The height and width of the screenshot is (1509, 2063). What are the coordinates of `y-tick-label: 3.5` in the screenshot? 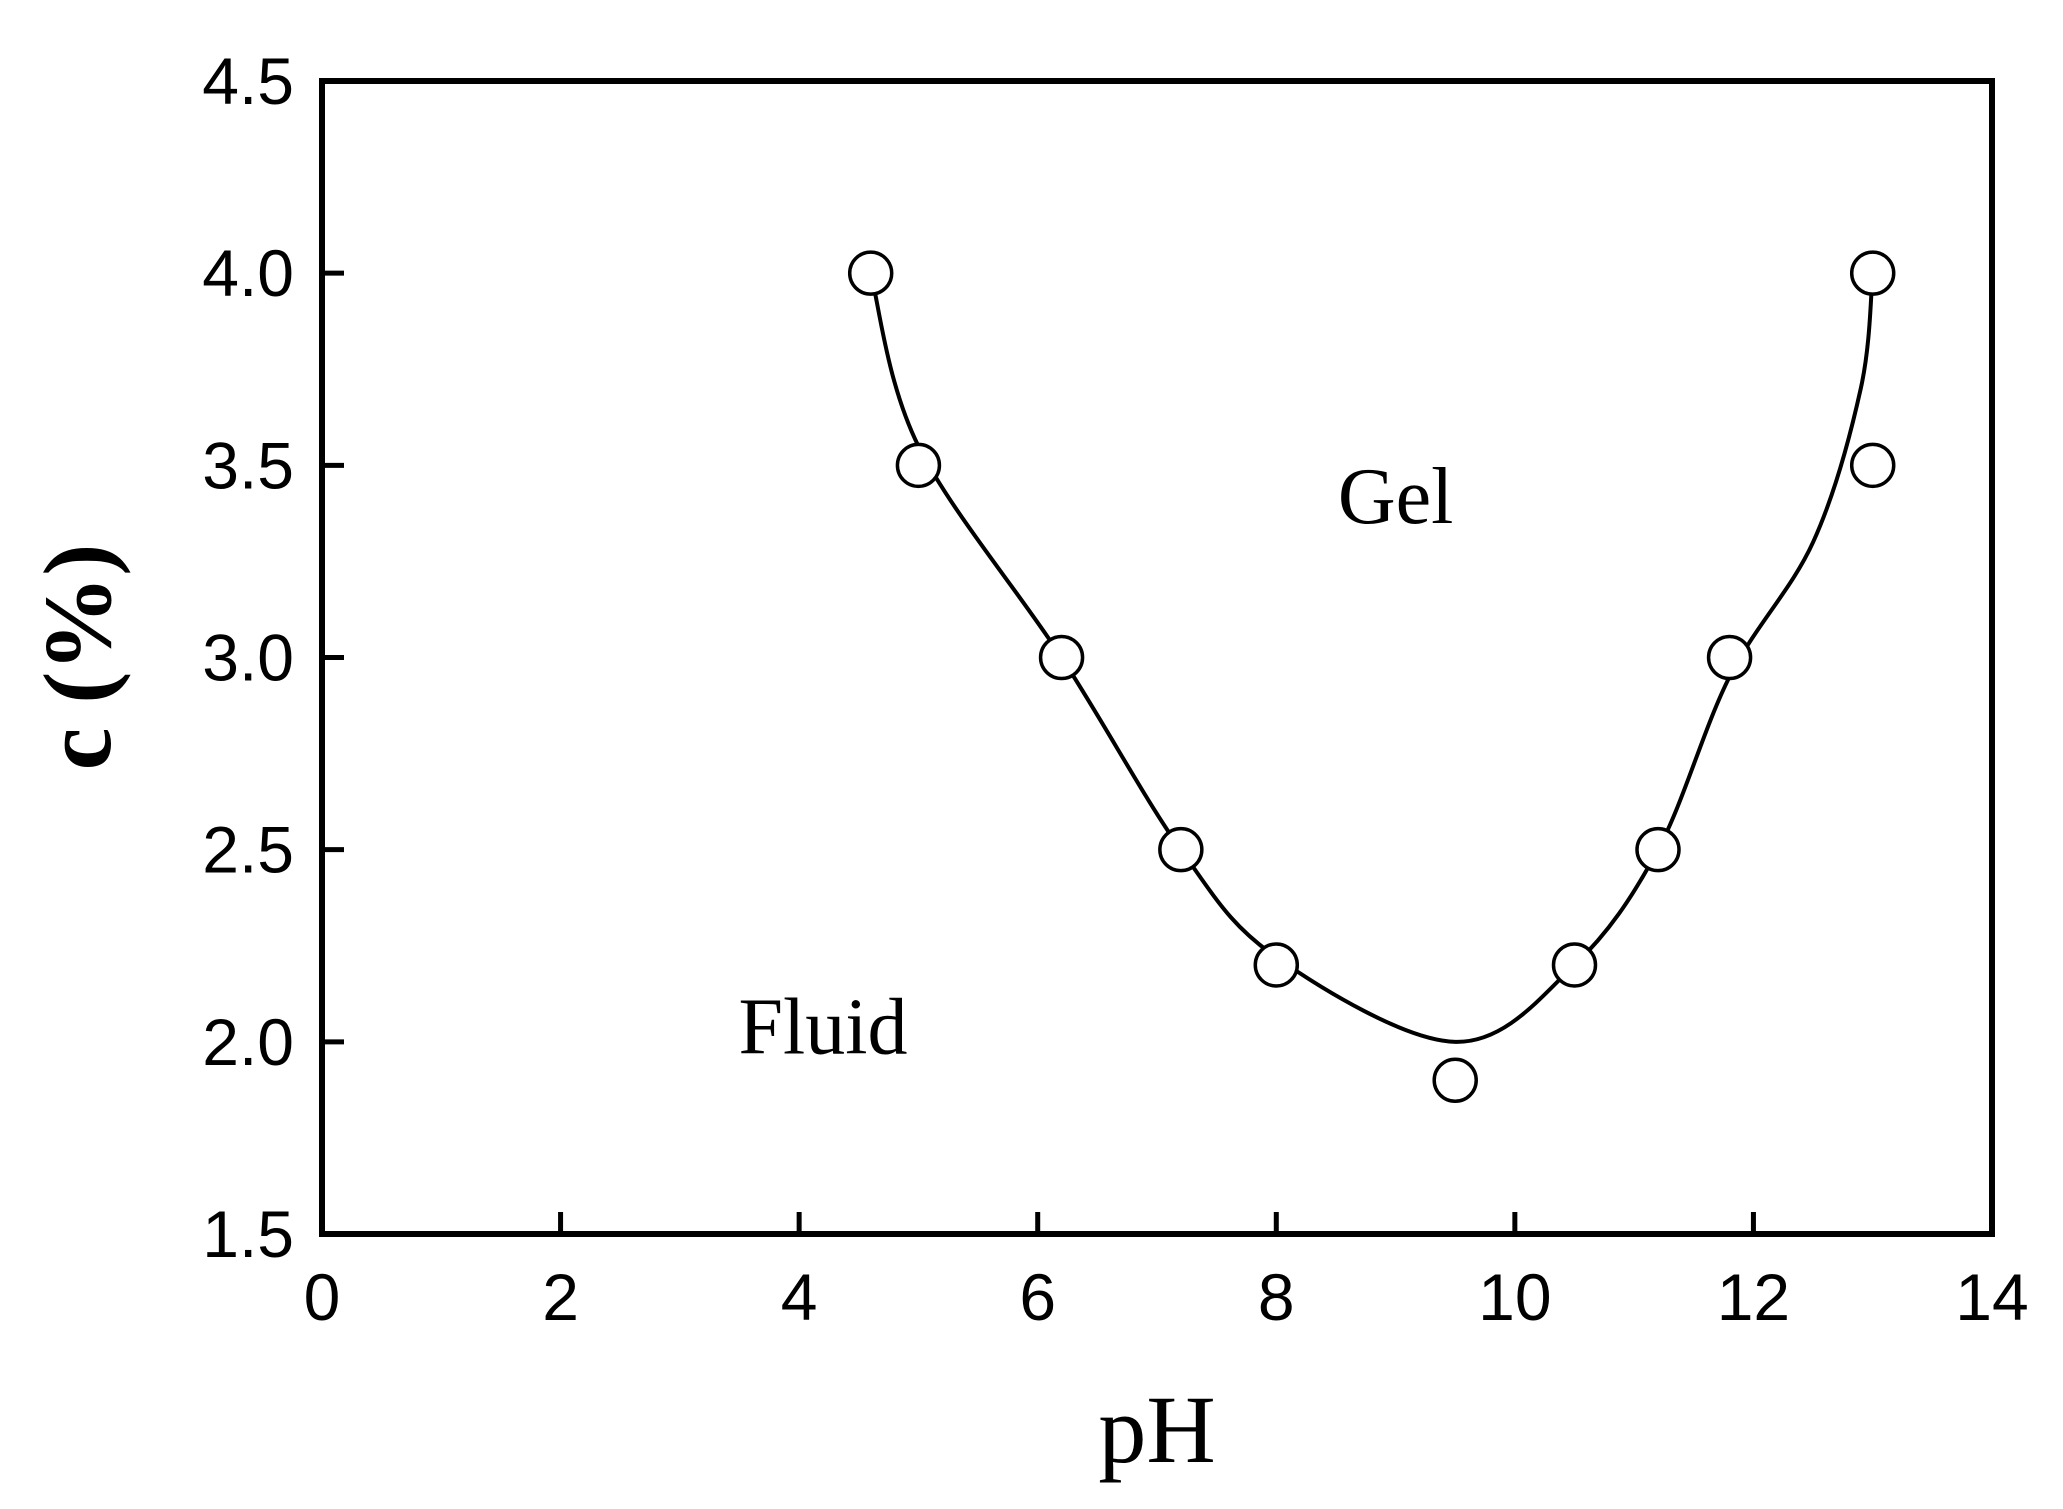 It's located at (248, 465).